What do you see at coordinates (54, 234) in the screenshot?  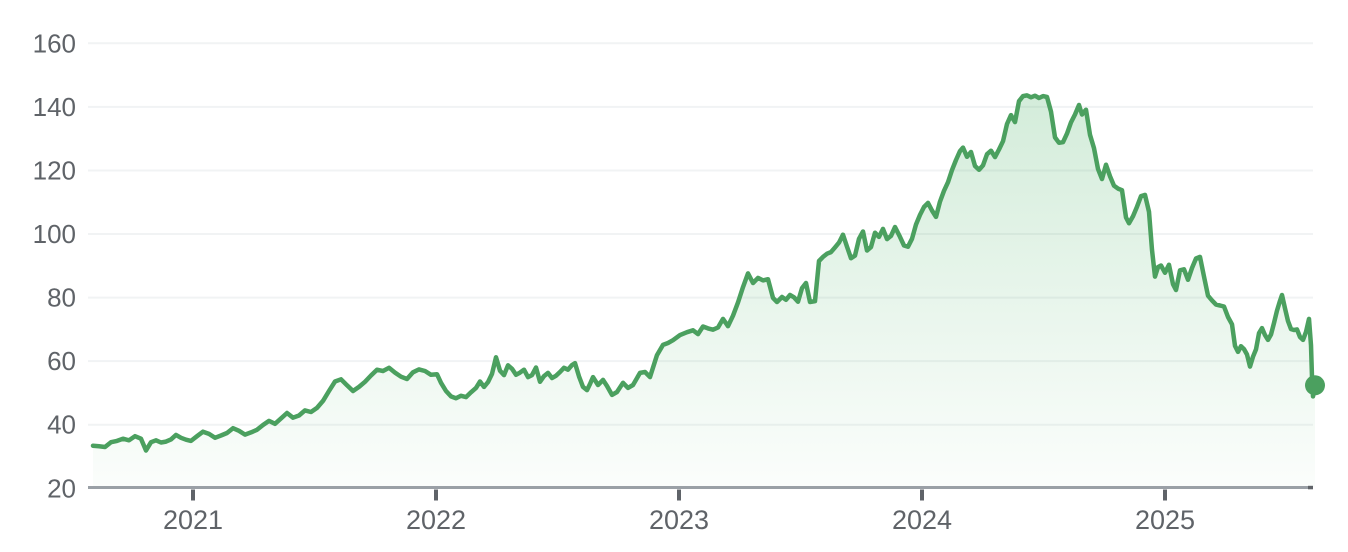 I see `y-tick-label: 100` at bounding box center [54, 234].